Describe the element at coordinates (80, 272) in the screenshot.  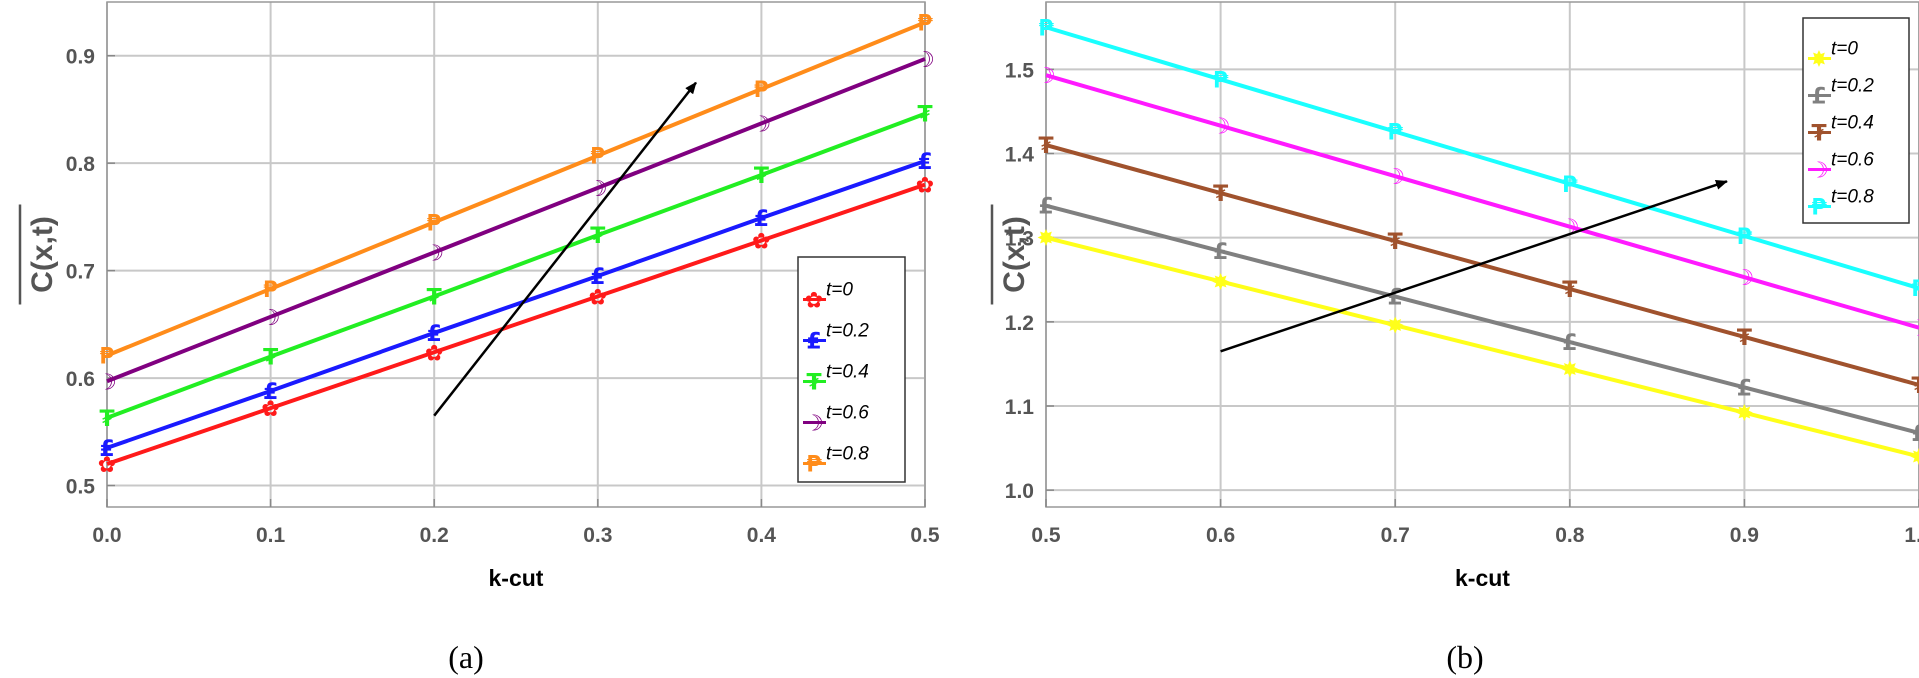
I see `y-tick-label: 0.7` at that location.